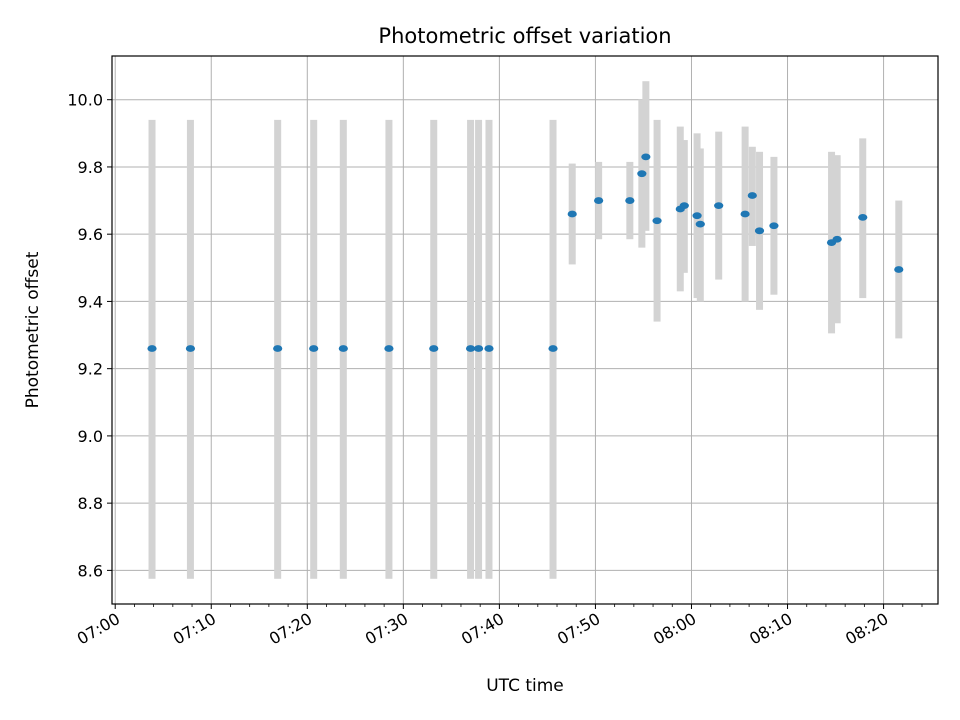 This screenshot has height=720, width=960. What do you see at coordinates (85, 100) in the screenshot?
I see `y-tick-label: 10.0` at bounding box center [85, 100].